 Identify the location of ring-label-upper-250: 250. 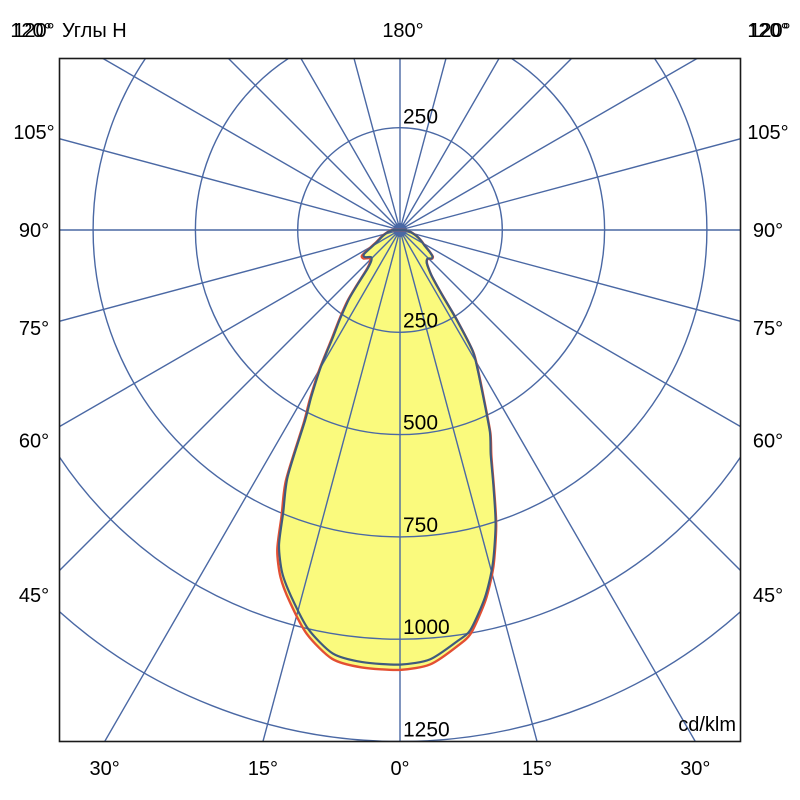
(420, 117).